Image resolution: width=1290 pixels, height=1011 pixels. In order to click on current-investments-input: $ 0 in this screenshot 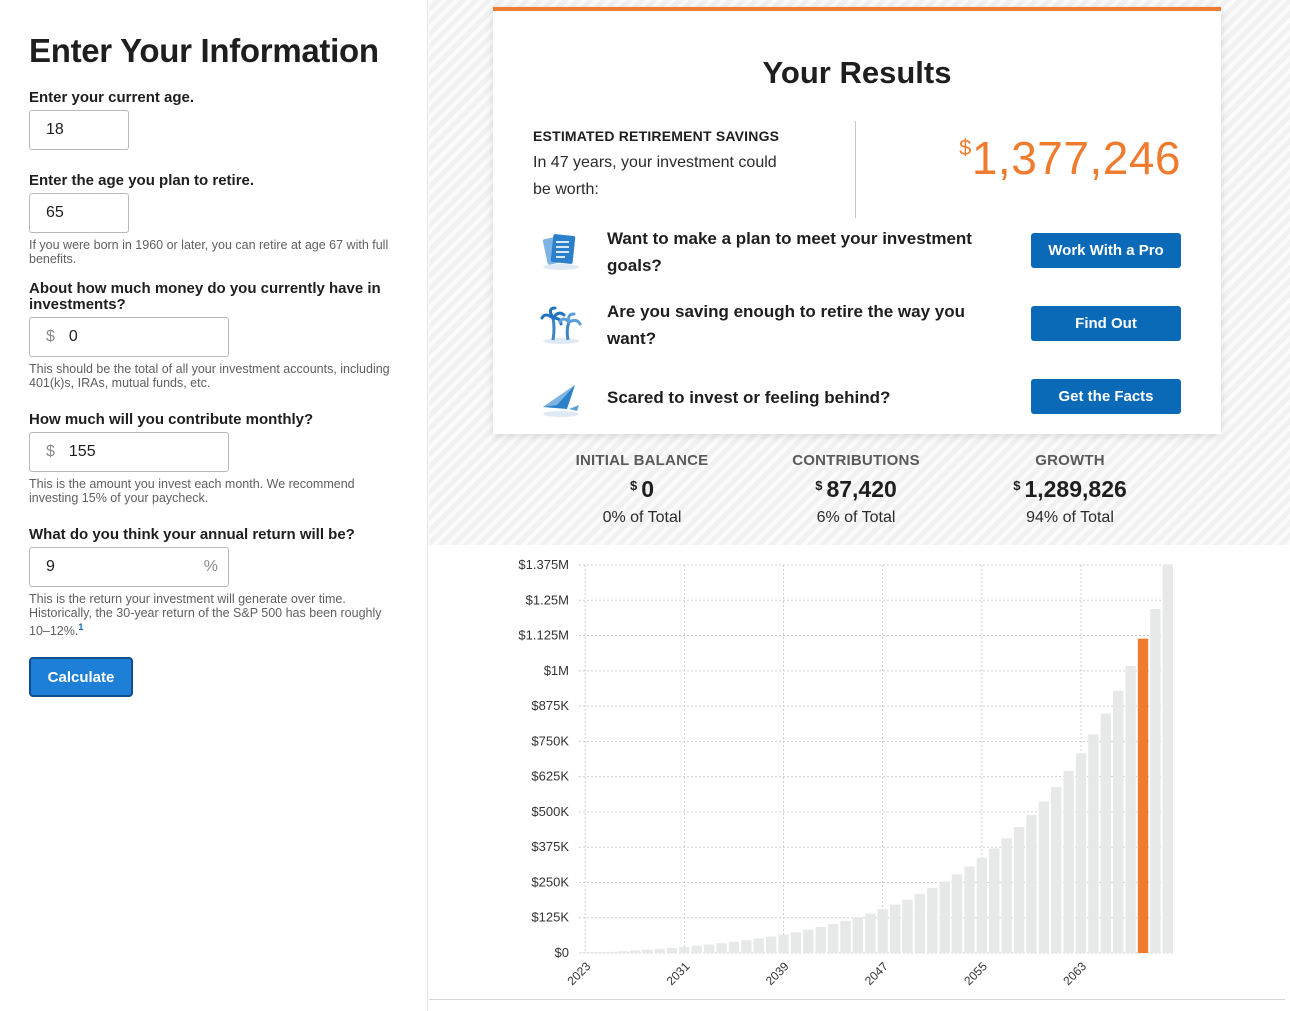, I will do `click(129, 337)`.